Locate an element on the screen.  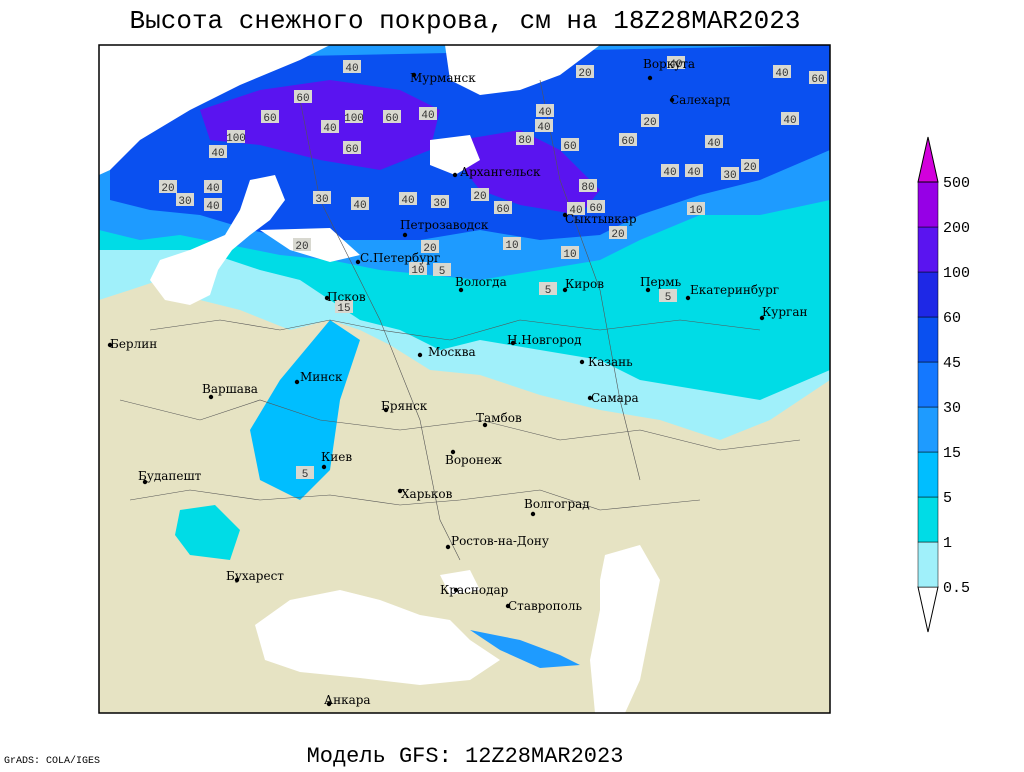
city-label: Воркута is located at coordinates (669, 64).